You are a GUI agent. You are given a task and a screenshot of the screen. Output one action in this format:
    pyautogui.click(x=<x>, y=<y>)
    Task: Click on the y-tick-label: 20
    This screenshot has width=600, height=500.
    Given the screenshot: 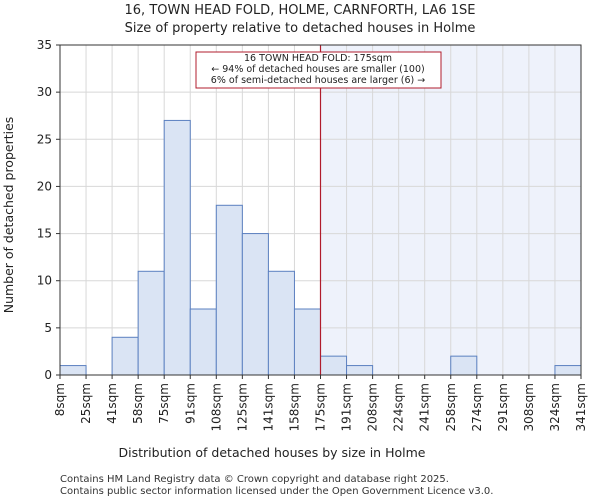 What is the action you would take?
    pyautogui.click(x=44, y=186)
    